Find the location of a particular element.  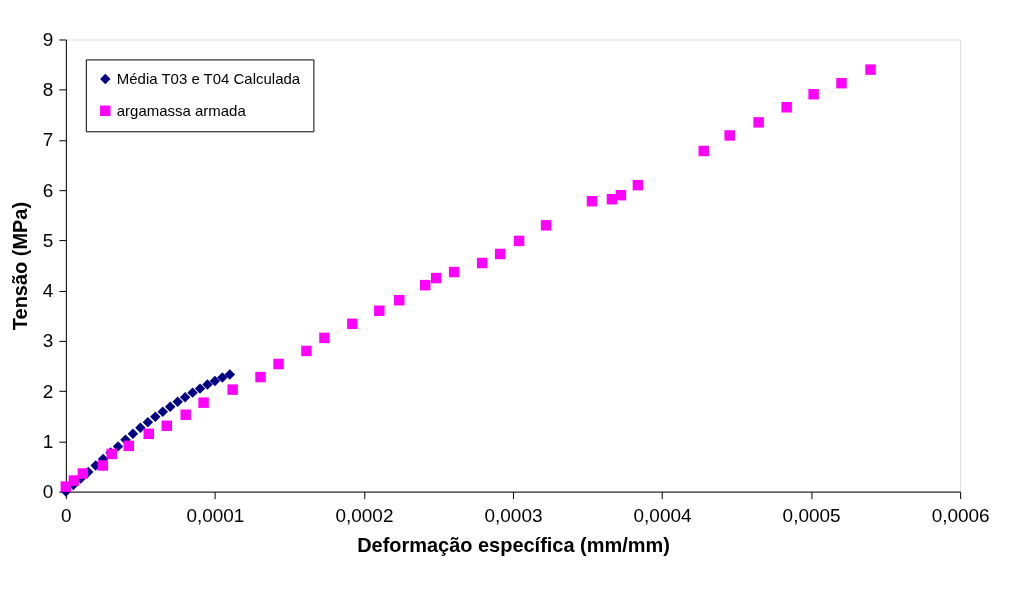

y-tick-label: 4 is located at coordinates (48, 291).